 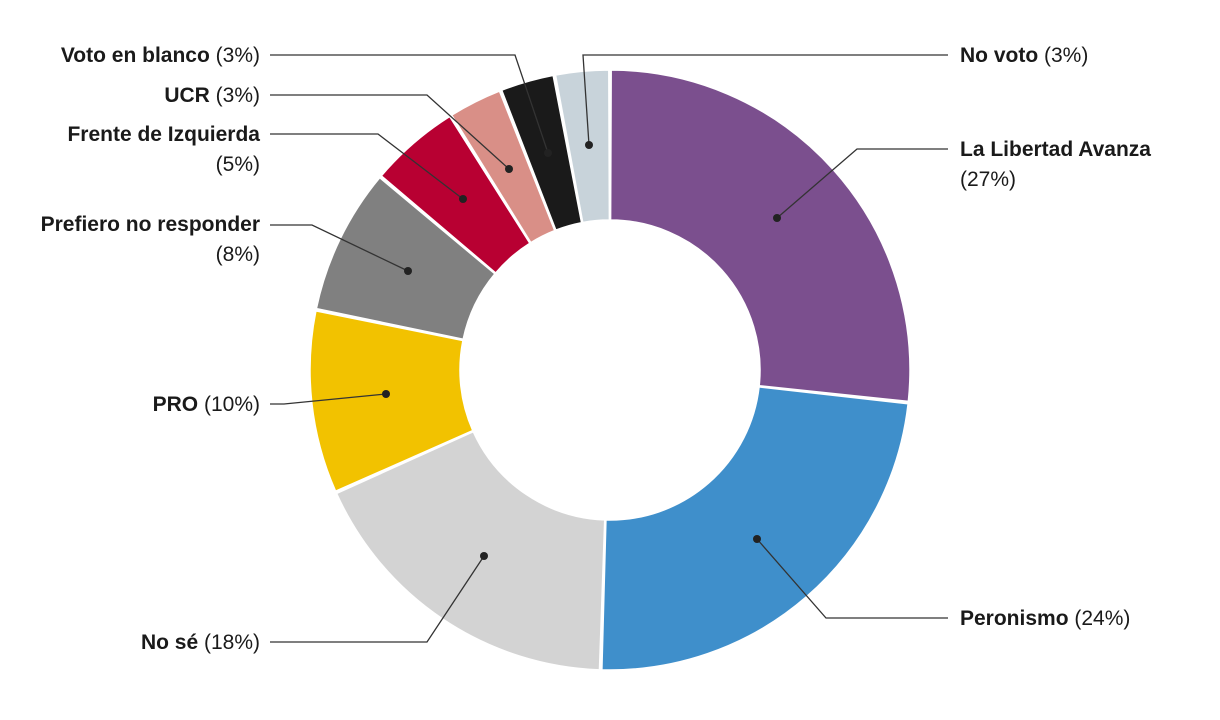 I want to click on label-name: Voto en blanco, so click(x=138, y=55).